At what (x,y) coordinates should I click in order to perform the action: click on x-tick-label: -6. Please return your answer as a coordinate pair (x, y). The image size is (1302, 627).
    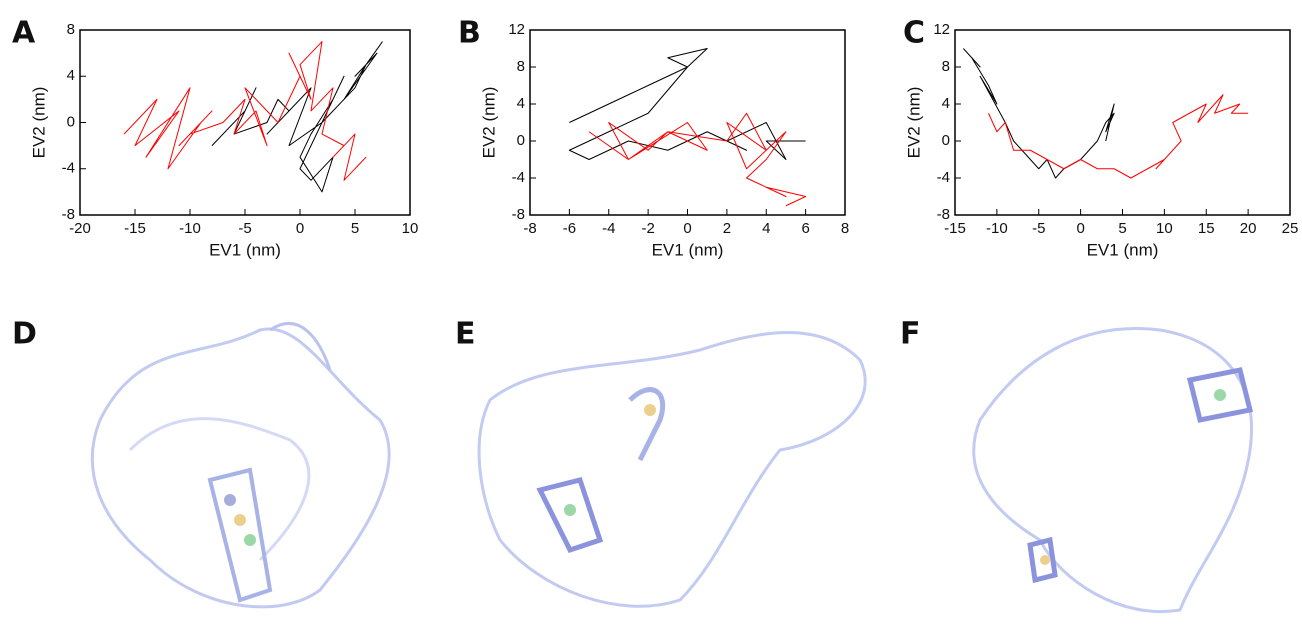
    Looking at the image, I should click on (569, 228).